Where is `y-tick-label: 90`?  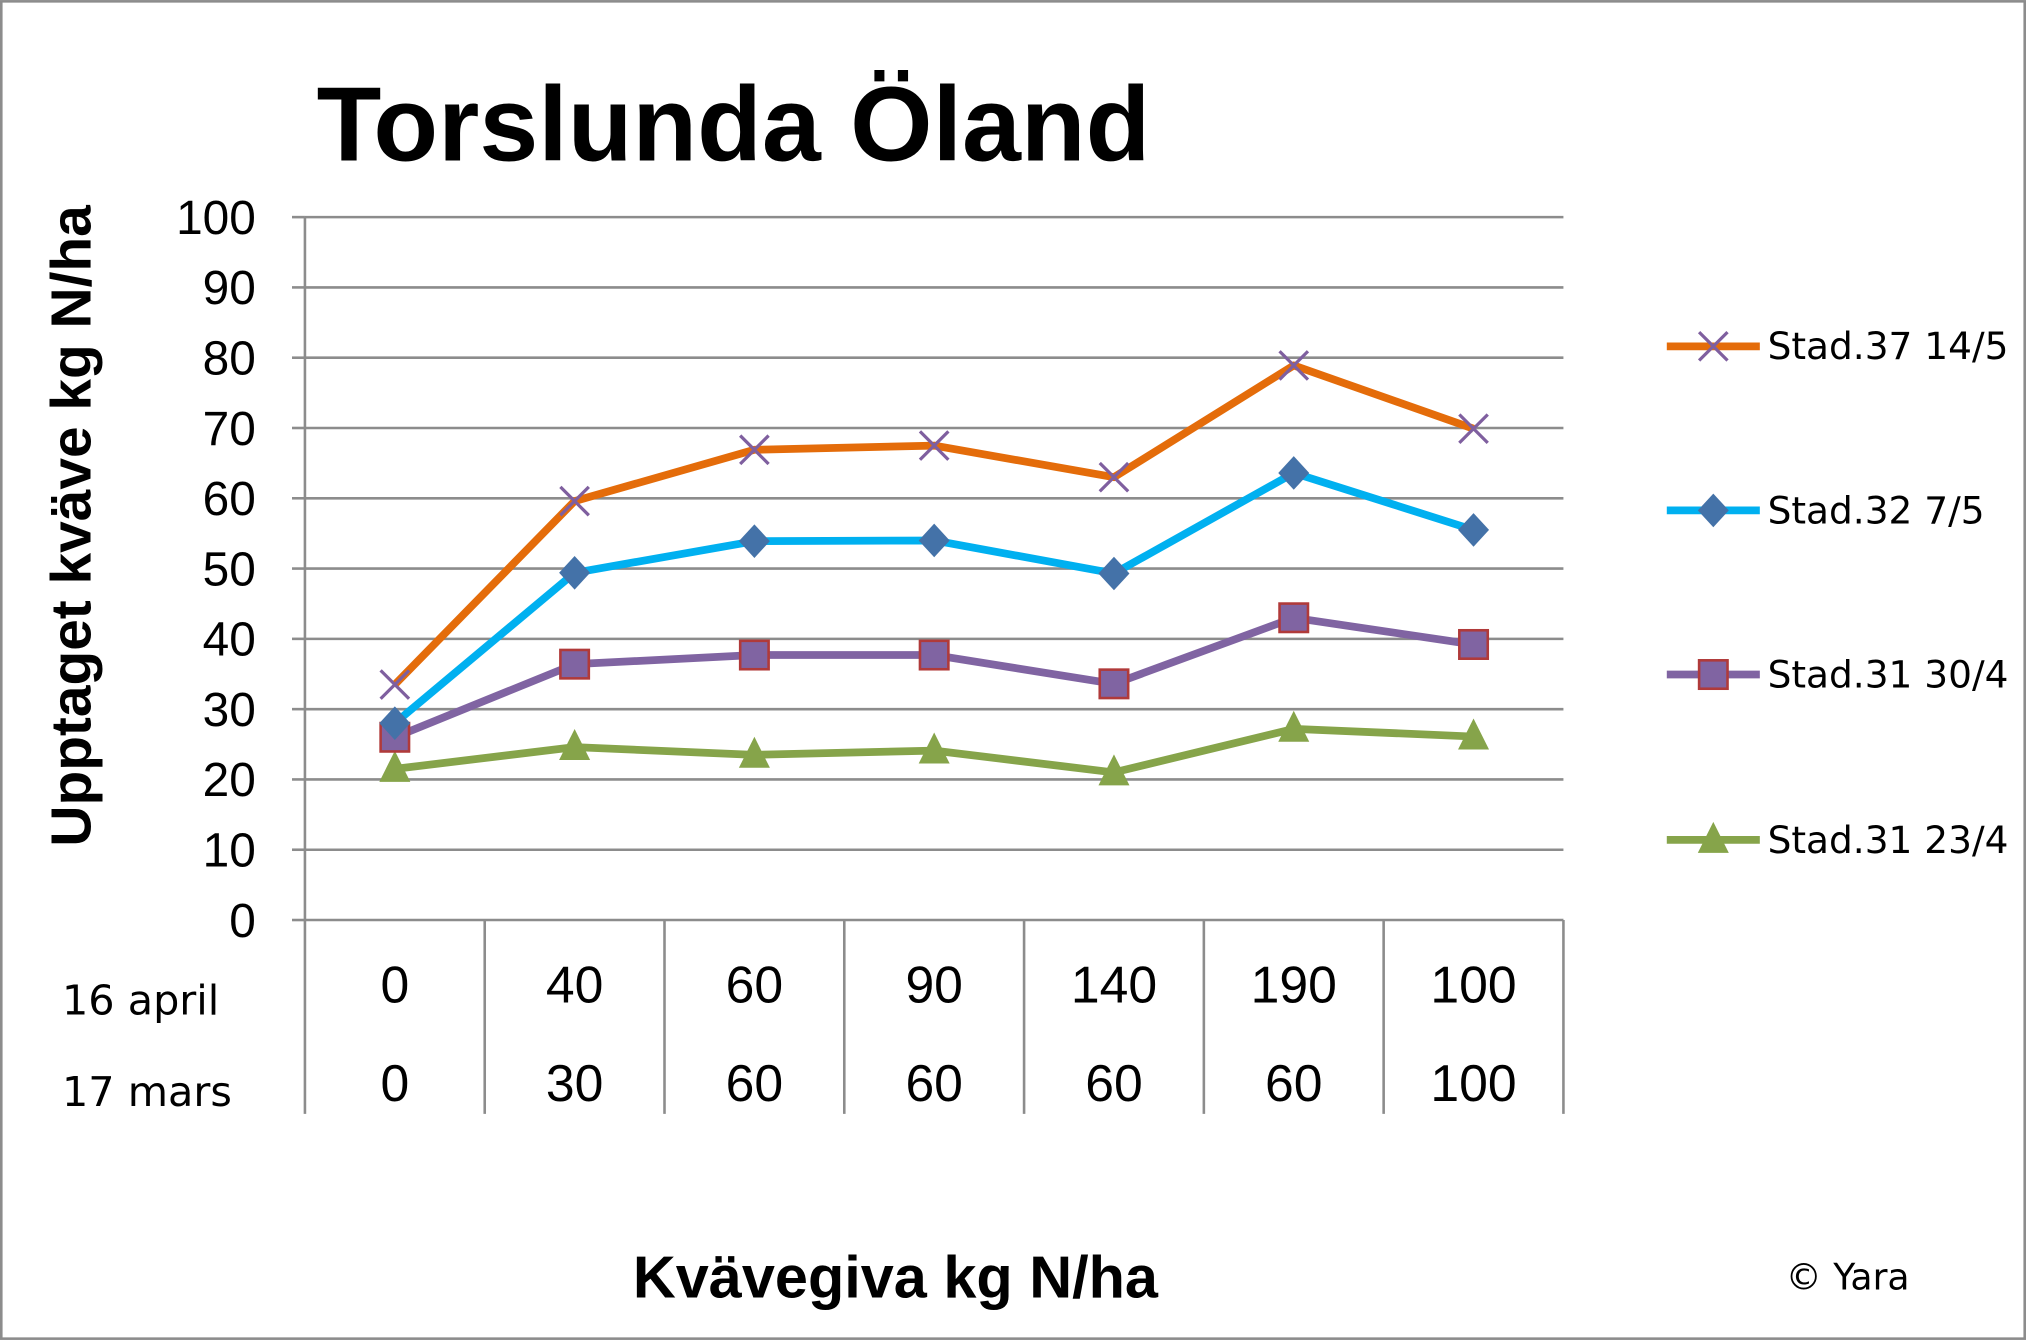 y-tick-label: 90 is located at coordinates (229, 288).